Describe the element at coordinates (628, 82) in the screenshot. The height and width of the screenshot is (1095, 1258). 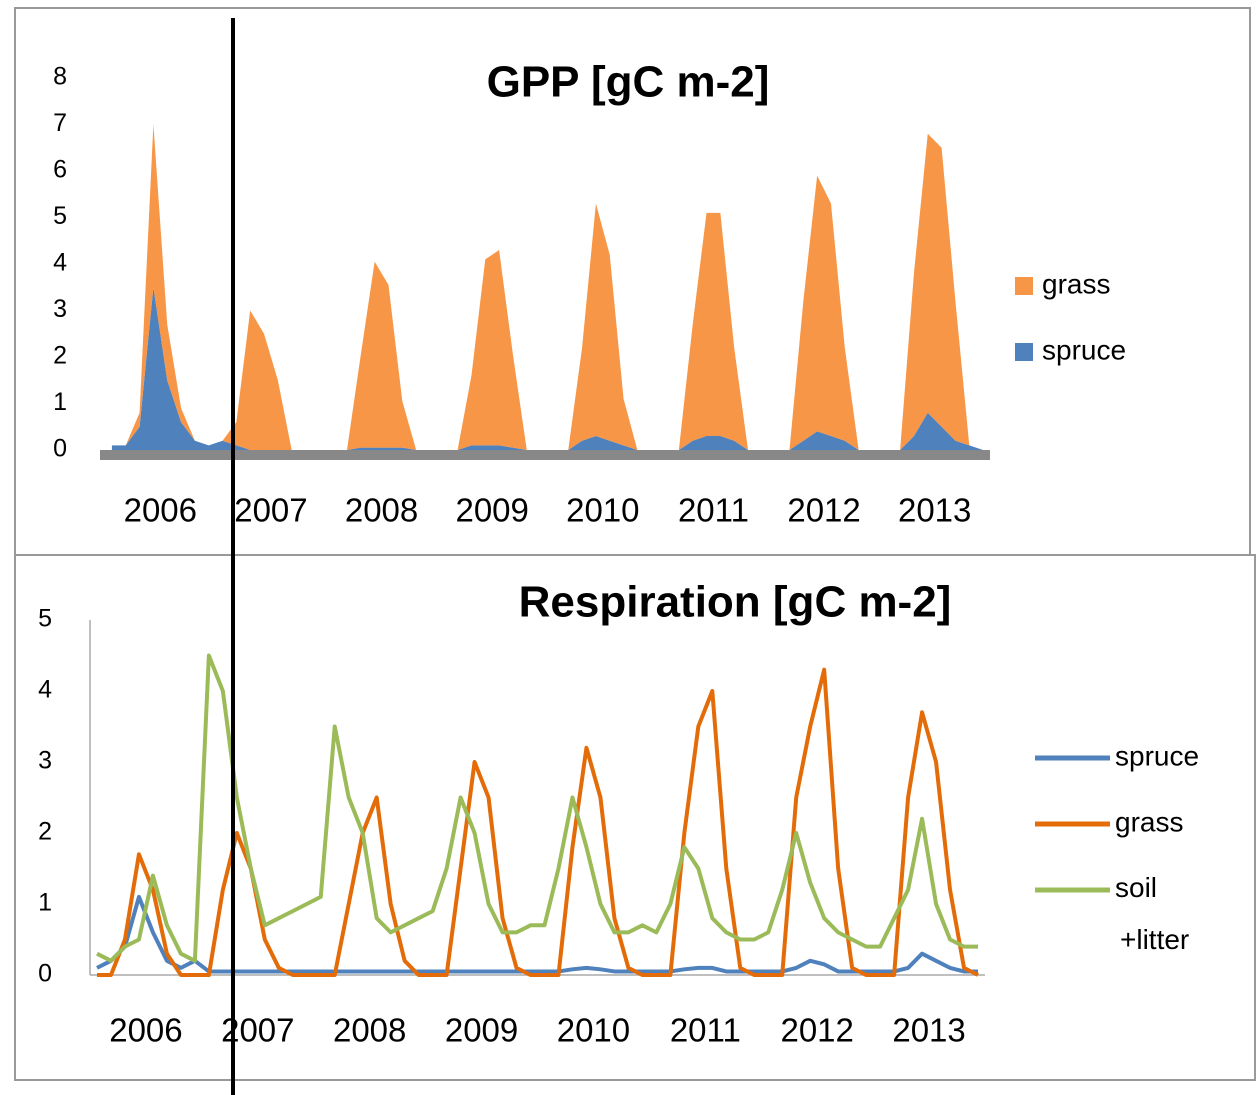
I see `chart-title: GPP [gC m-2]` at that location.